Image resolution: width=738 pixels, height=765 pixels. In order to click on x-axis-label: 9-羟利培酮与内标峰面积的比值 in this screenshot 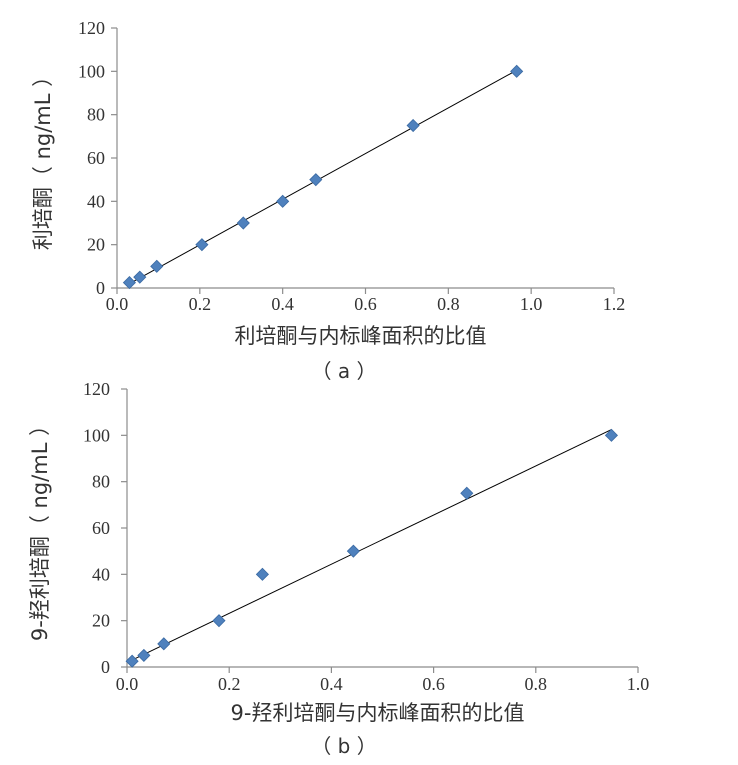, I will do `click(378, 713)`.